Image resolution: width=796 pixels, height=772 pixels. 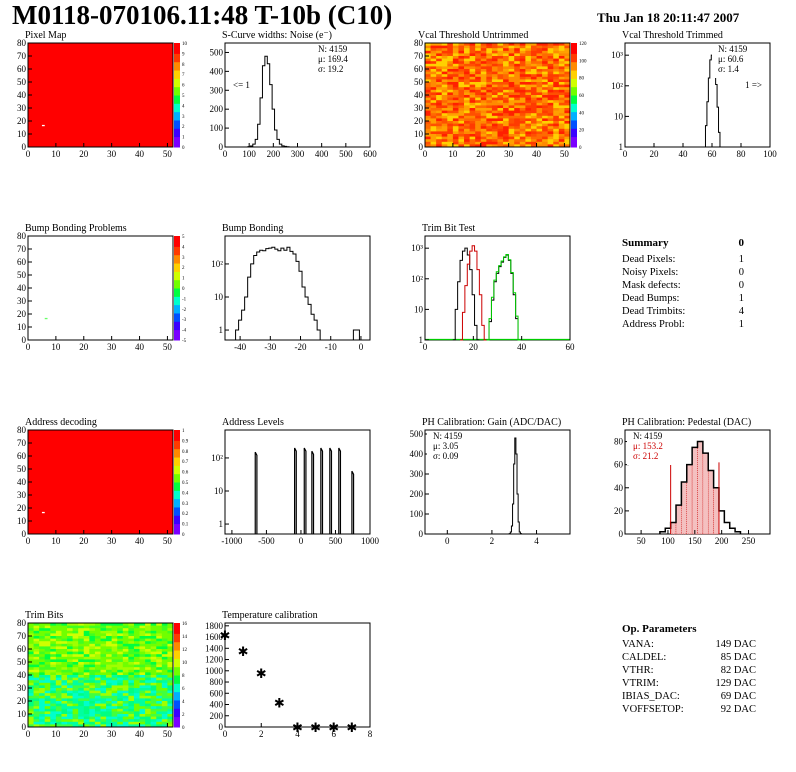 What do you see at coordinates (177, 435) in the screenshot?
I see `address_decoding-palette-cell` at bounding box center [177, 435].